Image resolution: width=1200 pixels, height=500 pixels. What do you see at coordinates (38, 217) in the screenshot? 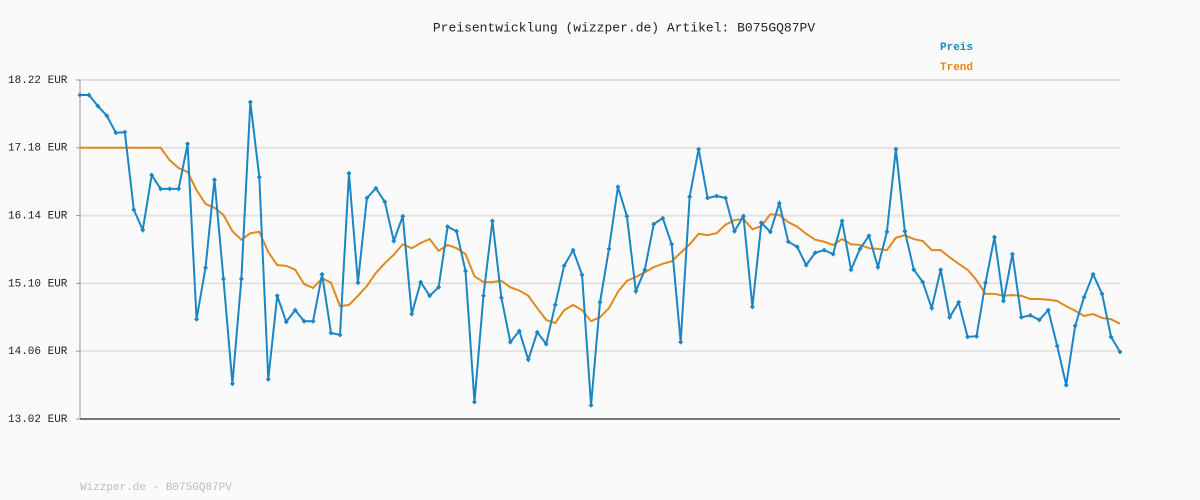
I see `y-tick-label: 16.14 EUR` at bounding box center [38, 217].